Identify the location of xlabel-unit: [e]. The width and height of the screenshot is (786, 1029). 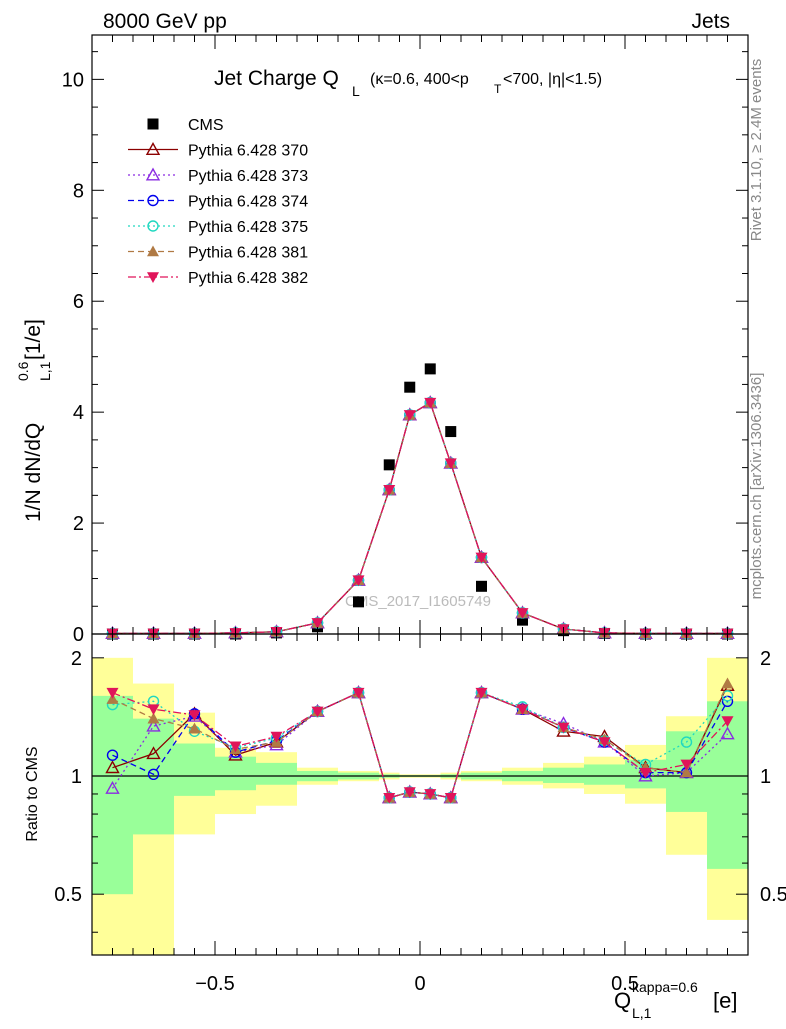
(725, 1000).